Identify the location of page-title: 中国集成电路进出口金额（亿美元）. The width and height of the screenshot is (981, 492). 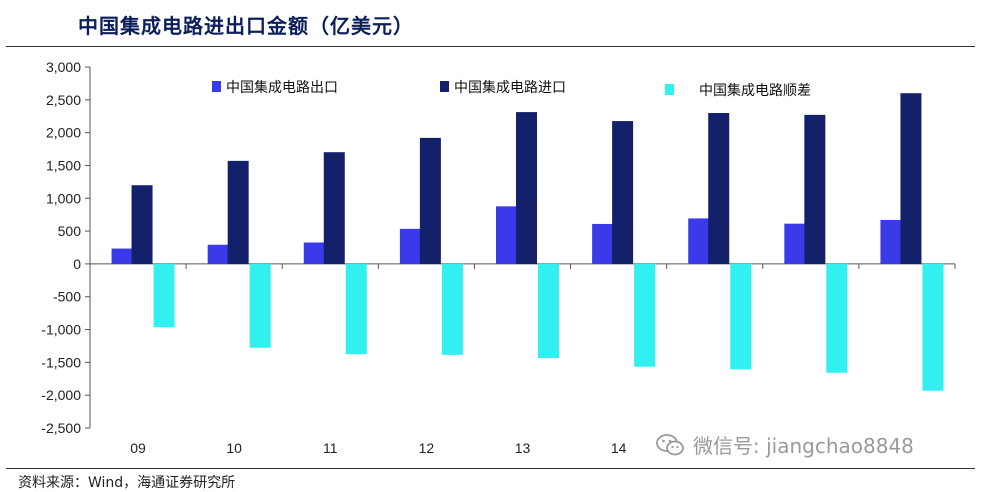
(246, 26).